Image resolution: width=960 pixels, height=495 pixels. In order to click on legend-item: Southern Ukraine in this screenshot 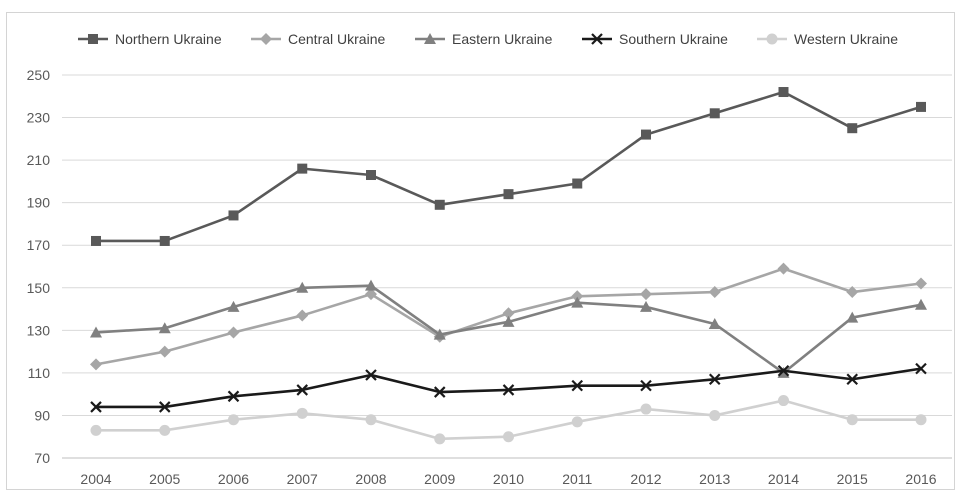, I will do `click(655, 39)`.